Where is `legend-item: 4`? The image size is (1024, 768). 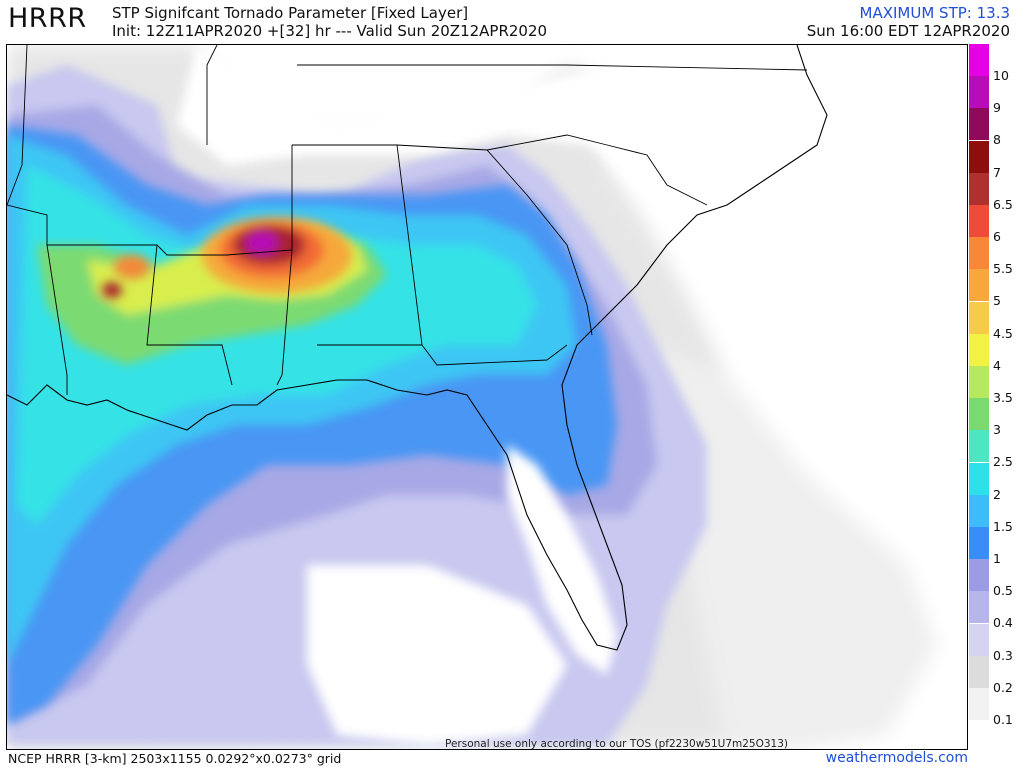 legend-item: 4 is located at coordinates (995, 352).